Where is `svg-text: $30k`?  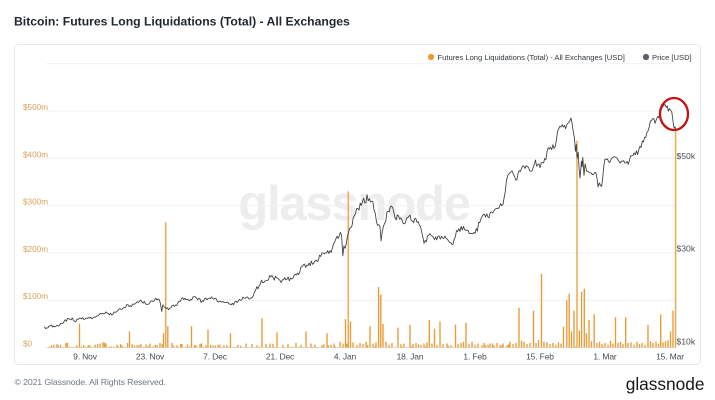 svg-text: $30k is located at coordinates (686, 248).